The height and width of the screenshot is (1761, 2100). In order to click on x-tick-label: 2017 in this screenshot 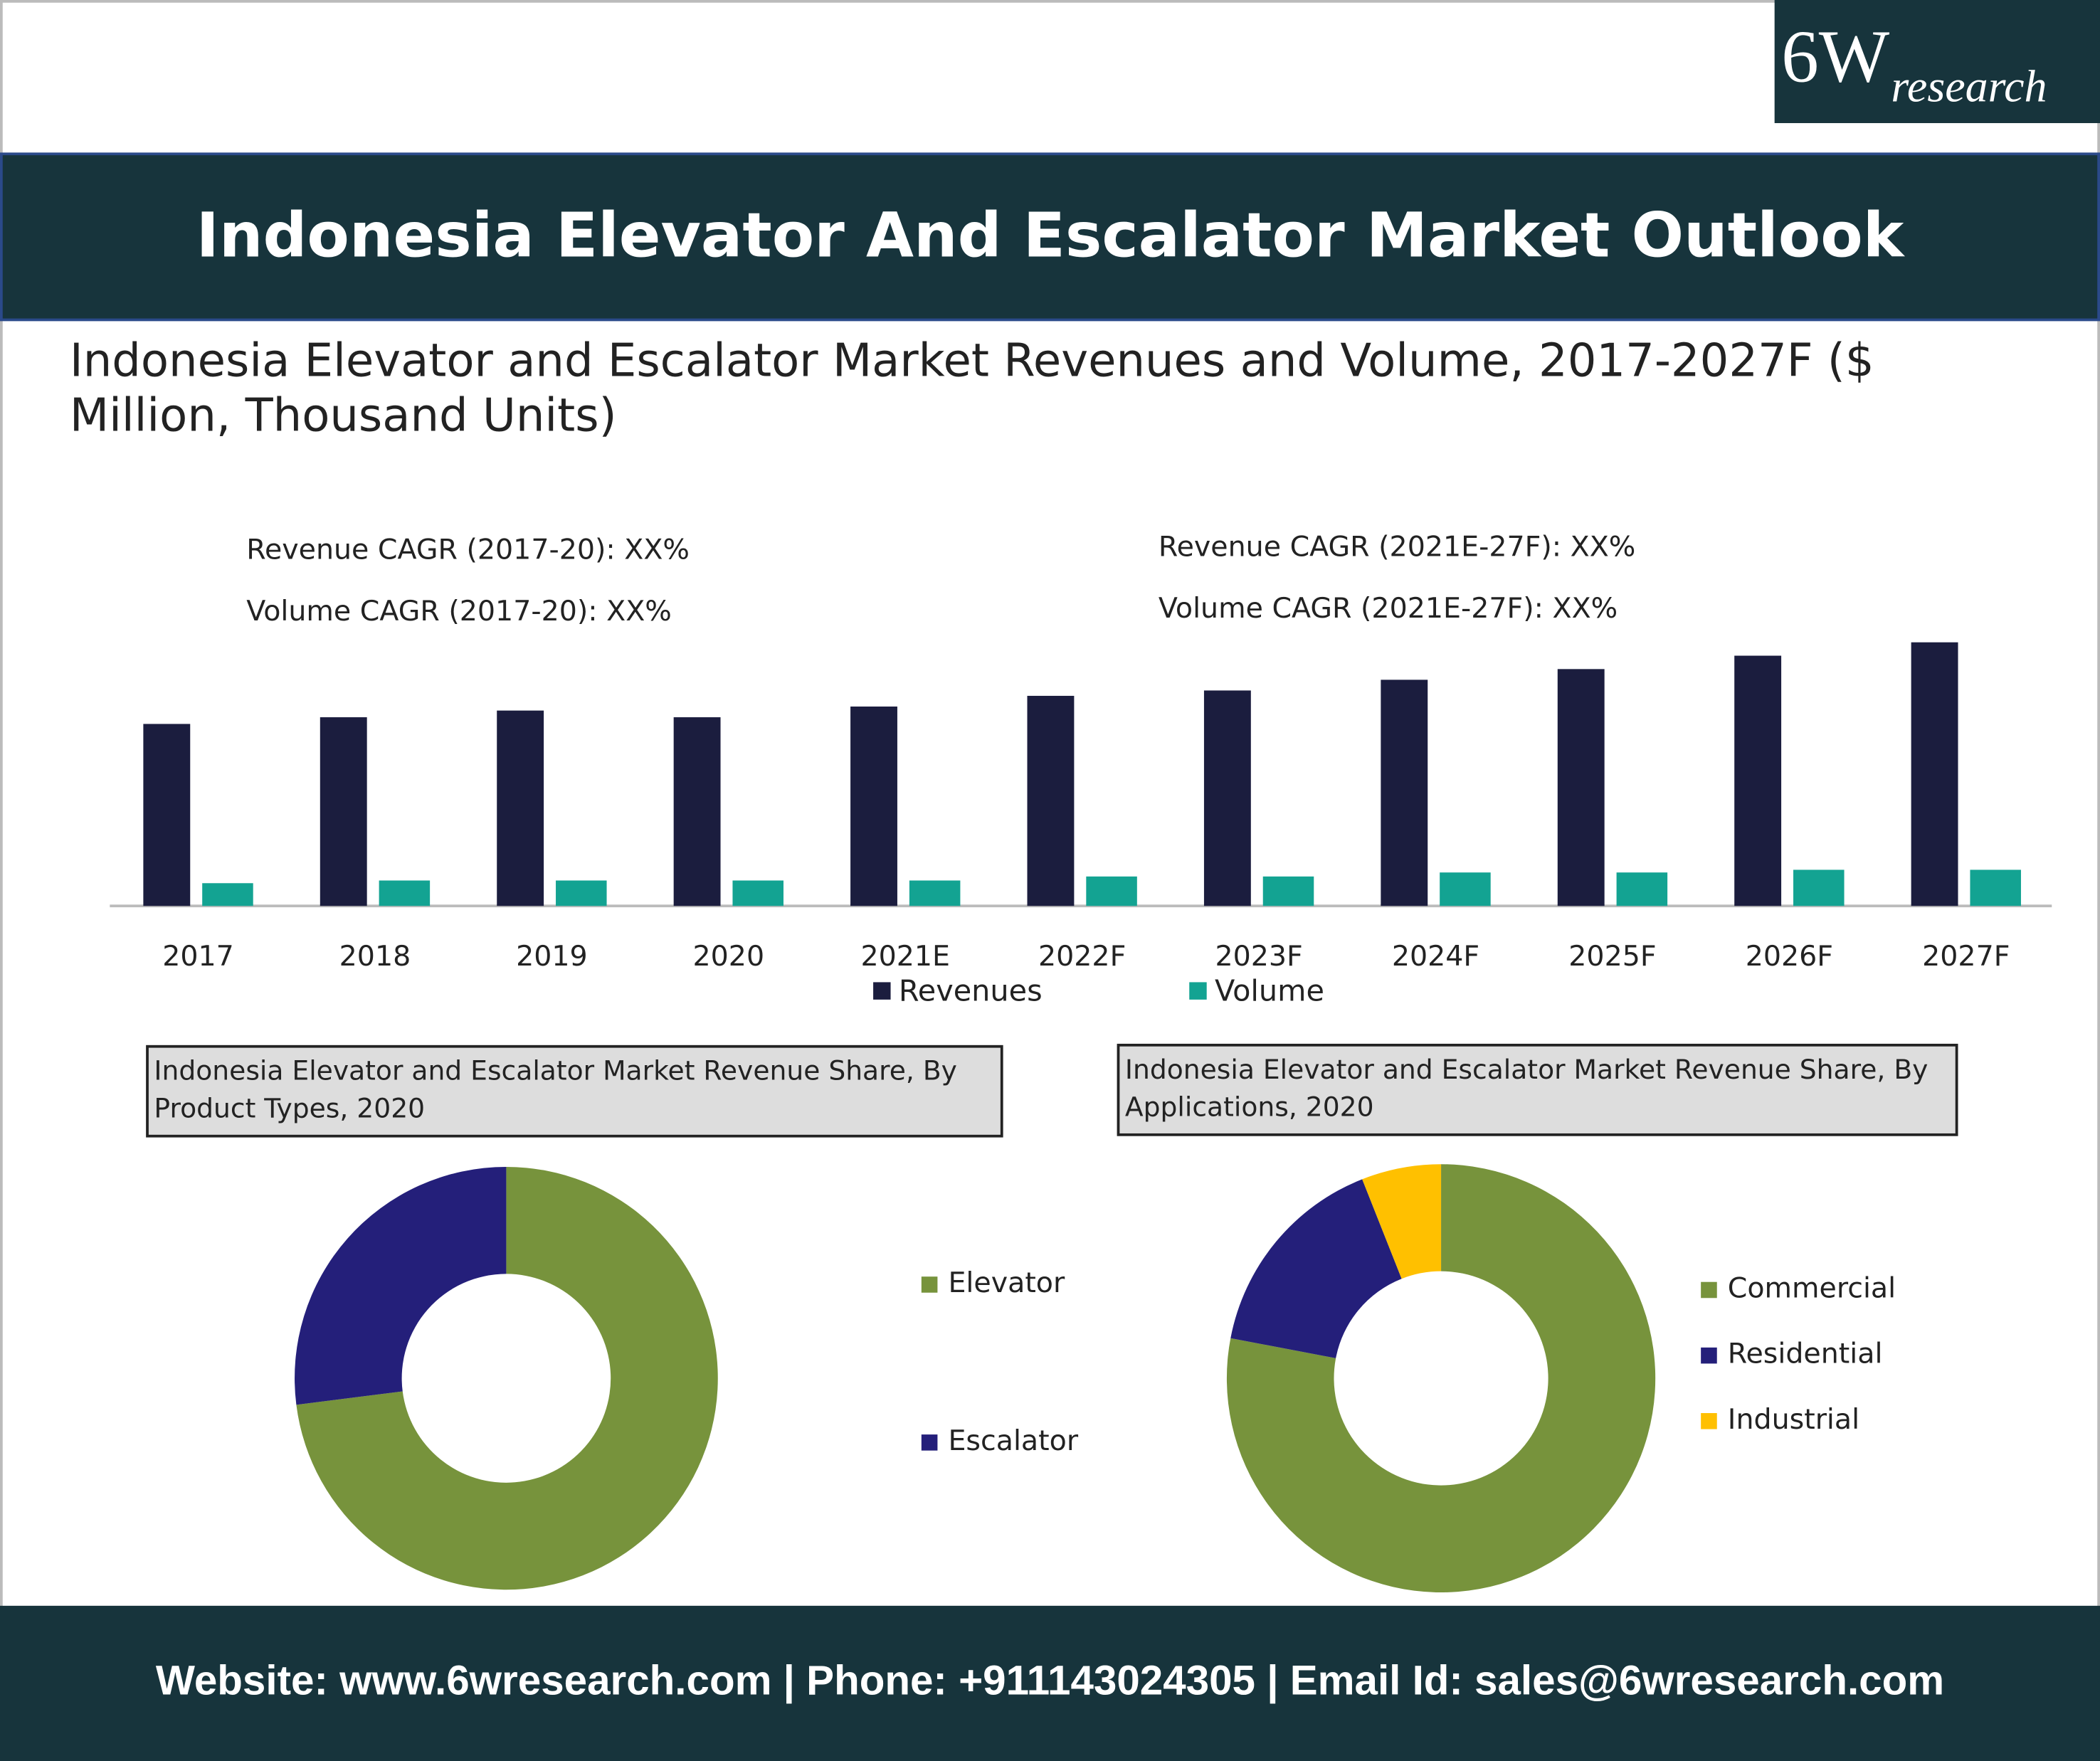, I will do `click(198, 957)`.